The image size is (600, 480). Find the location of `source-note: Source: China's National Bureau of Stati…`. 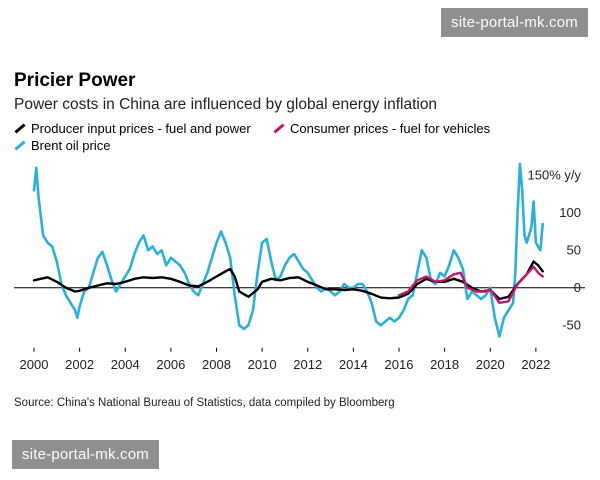

source-note: Source: China's National Bureau of Stati… is located at coordinates (204, 403).